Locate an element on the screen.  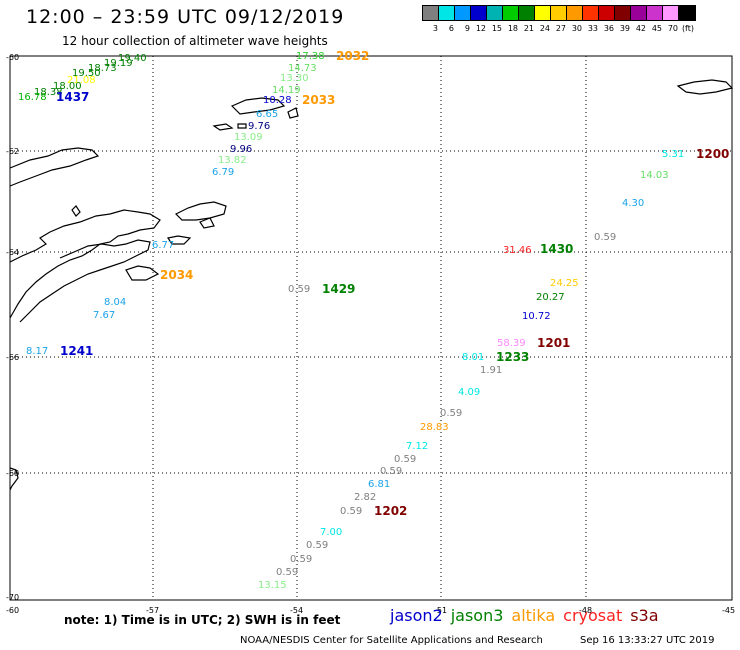
color-legend: 3 6 9 12 15 18 21 24 27 30 33 36 39 42 45 70 (ft) is located at coordinates (559, 19).